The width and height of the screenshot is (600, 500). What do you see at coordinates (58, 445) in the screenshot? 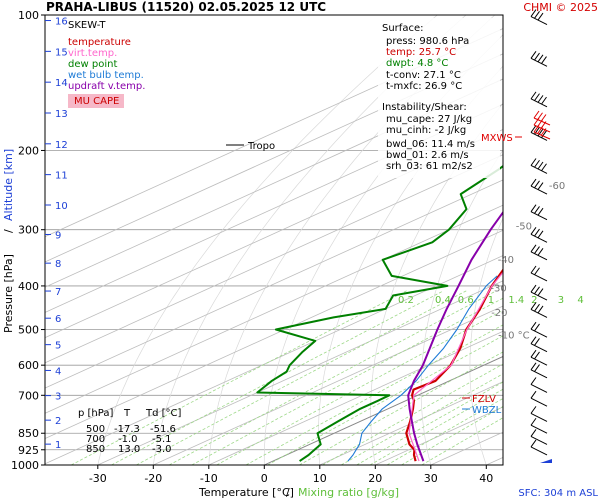
I see `alt-tick-label: 1` at bounding box center [58, 445].